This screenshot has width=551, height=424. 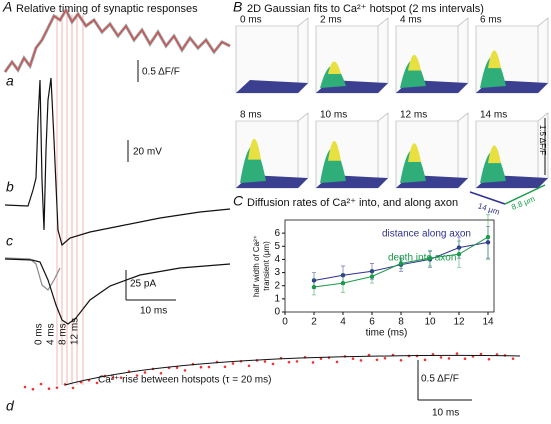 What do you see at coordinates (352, 54) in the screenshot?
I see `frame: 2 ms` at bounding box center [352, 54].